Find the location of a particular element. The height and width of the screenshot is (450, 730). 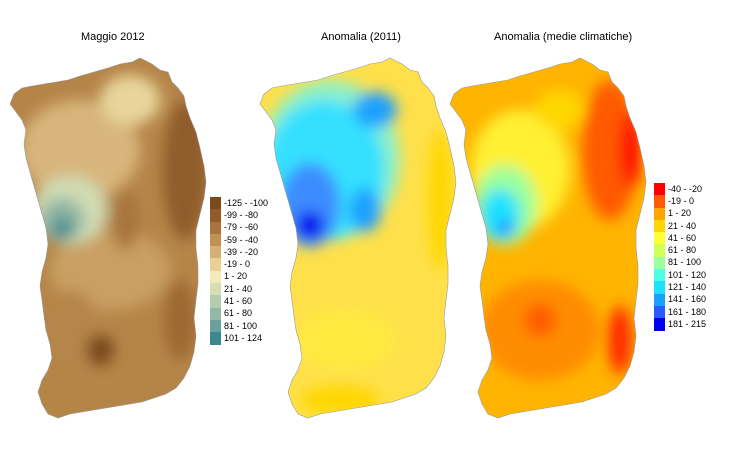

rainfall-legend-entry: 1 - 20 is located at coordinates (239, 277).